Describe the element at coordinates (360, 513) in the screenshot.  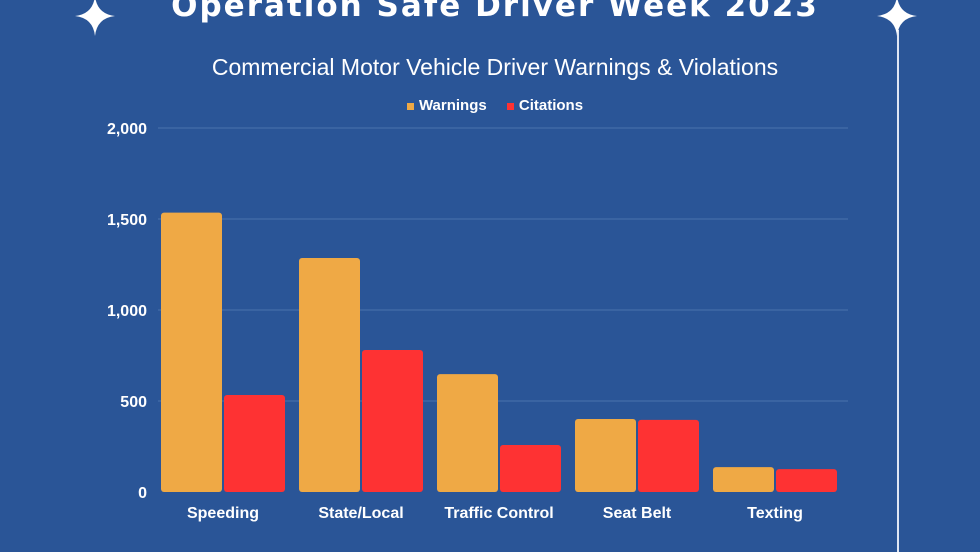
I see `x-tick-label: State/Local` at that location.